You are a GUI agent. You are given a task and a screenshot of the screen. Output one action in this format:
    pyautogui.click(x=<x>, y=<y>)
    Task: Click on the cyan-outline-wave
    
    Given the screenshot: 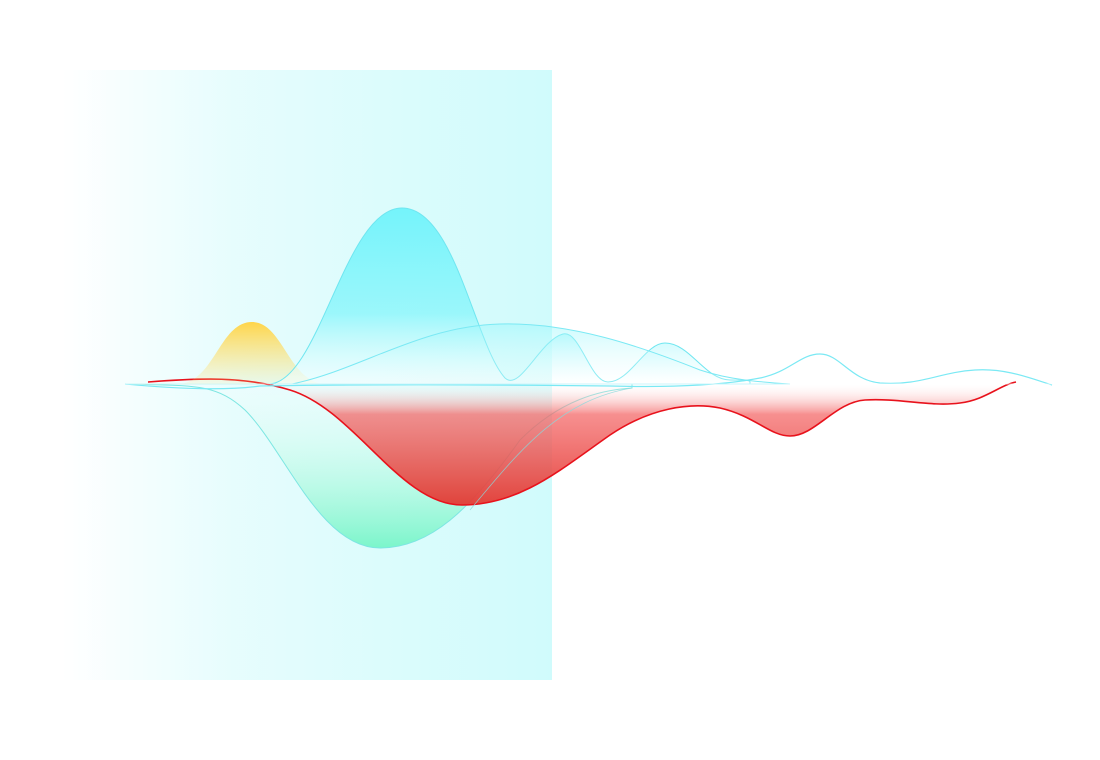 What is the action you would take?
    pyautogui.click(x=588, y=371)
    